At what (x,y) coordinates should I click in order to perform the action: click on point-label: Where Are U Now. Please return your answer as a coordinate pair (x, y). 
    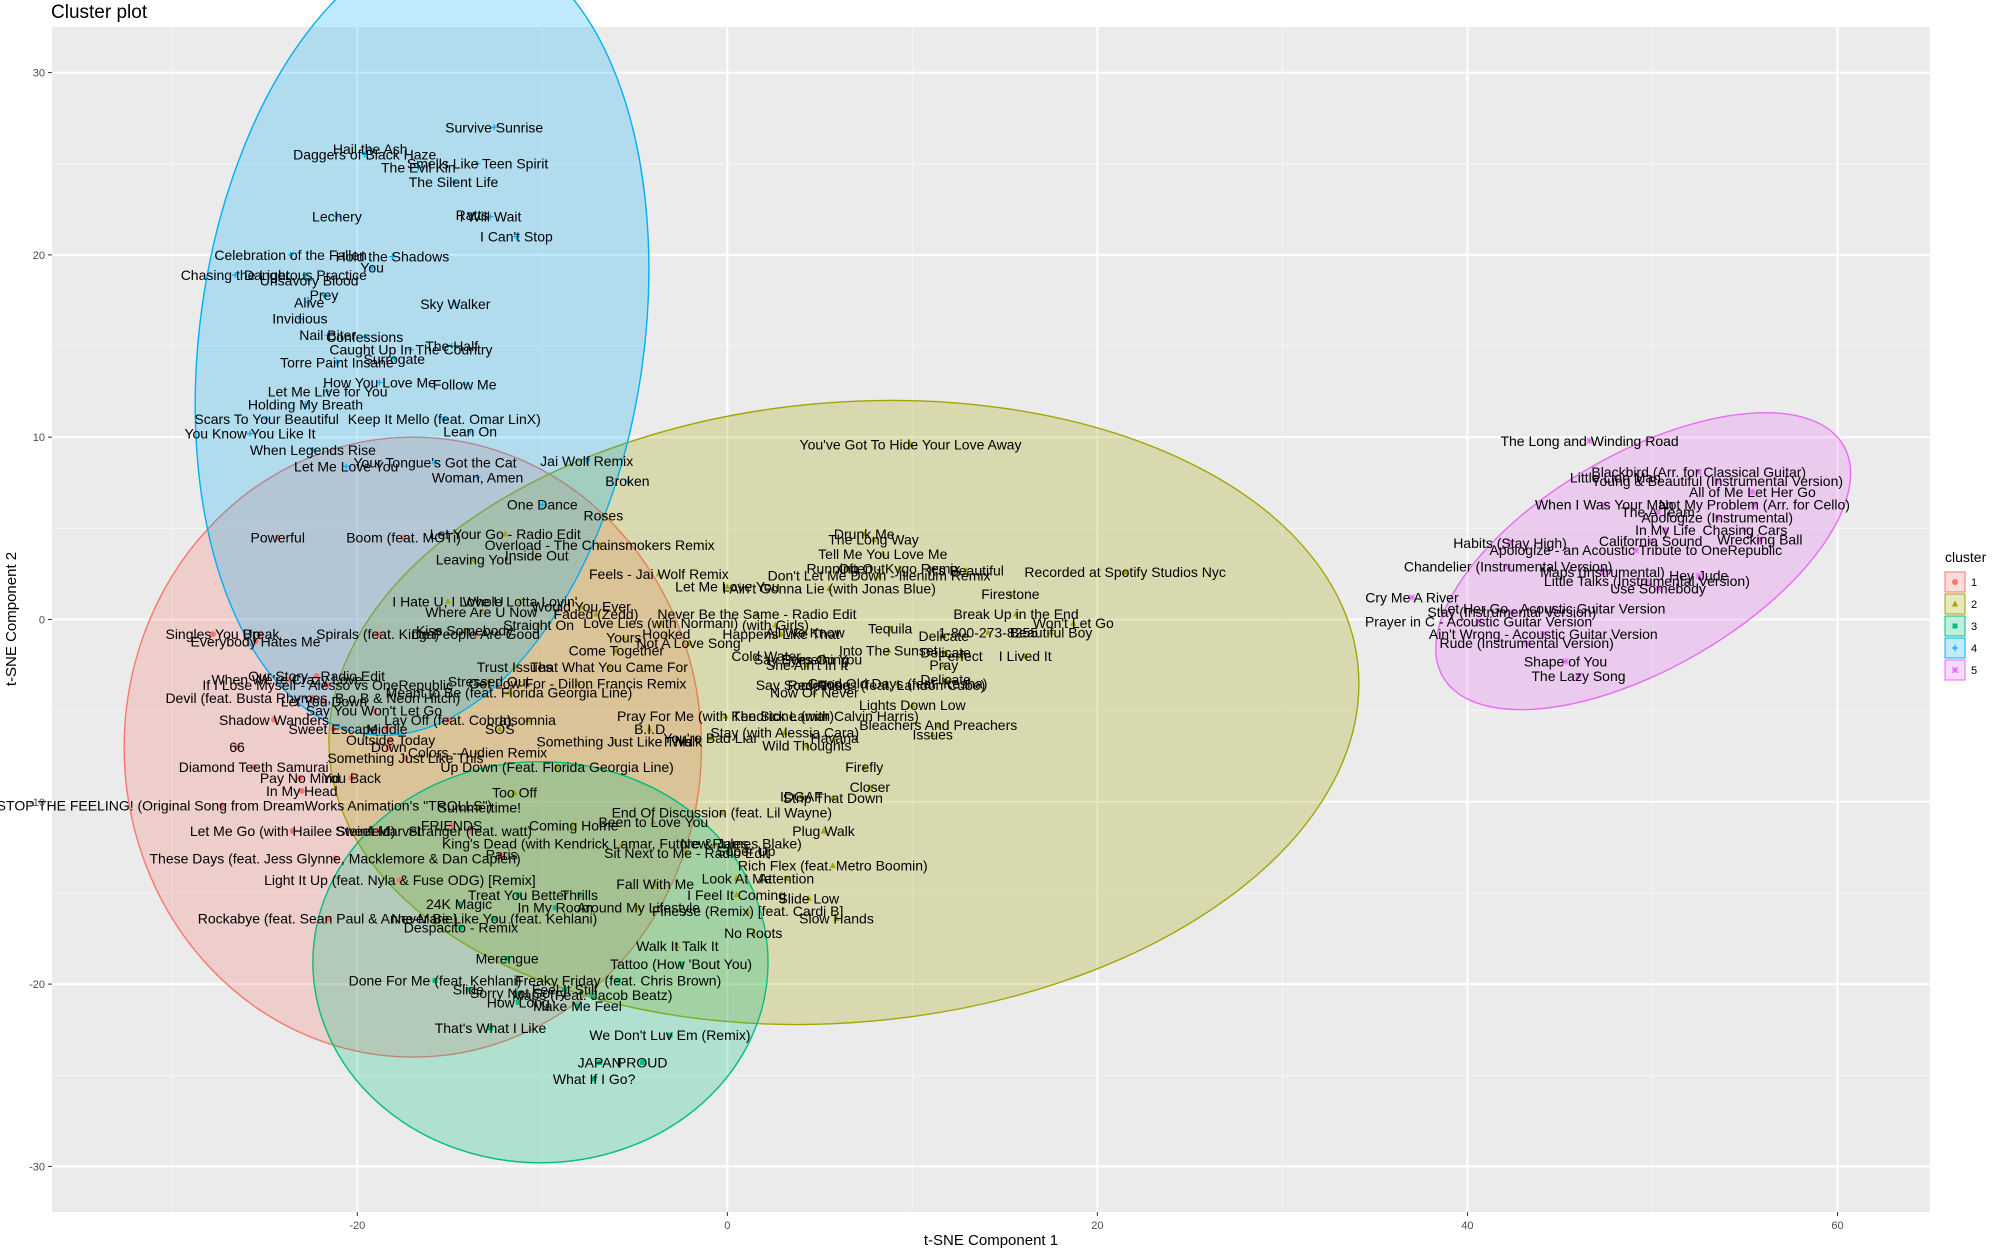
    Looking at the image, I should click on (481, 612).